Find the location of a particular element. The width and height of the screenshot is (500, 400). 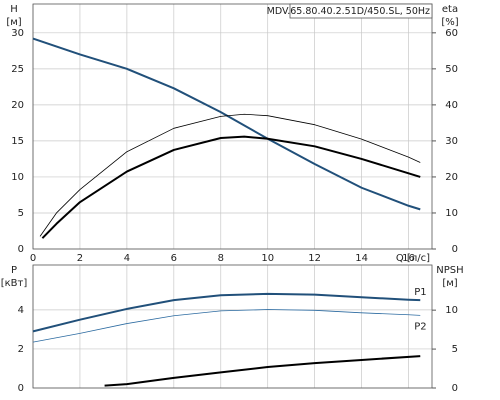

chart-title: MDV.65.80.40.2.51D/450.SL, 50Hz is located at coordinates (348, 11).